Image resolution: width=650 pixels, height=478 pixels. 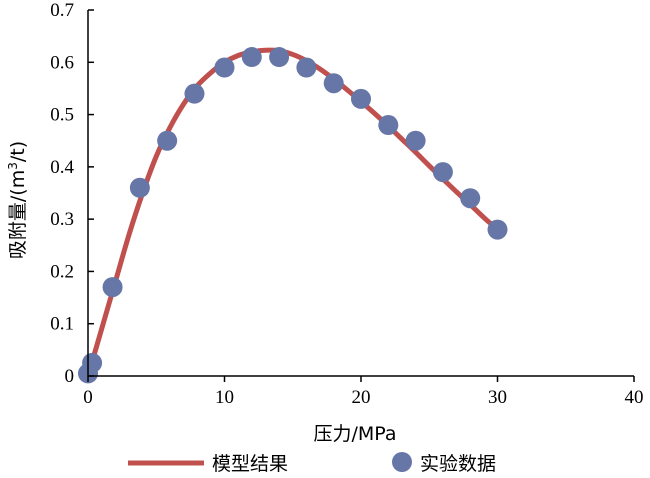 What do you see at coordinates (62, 271) in the screenshot?
I see `y-tick-label: 0.2` at bounding box center [62, 271].